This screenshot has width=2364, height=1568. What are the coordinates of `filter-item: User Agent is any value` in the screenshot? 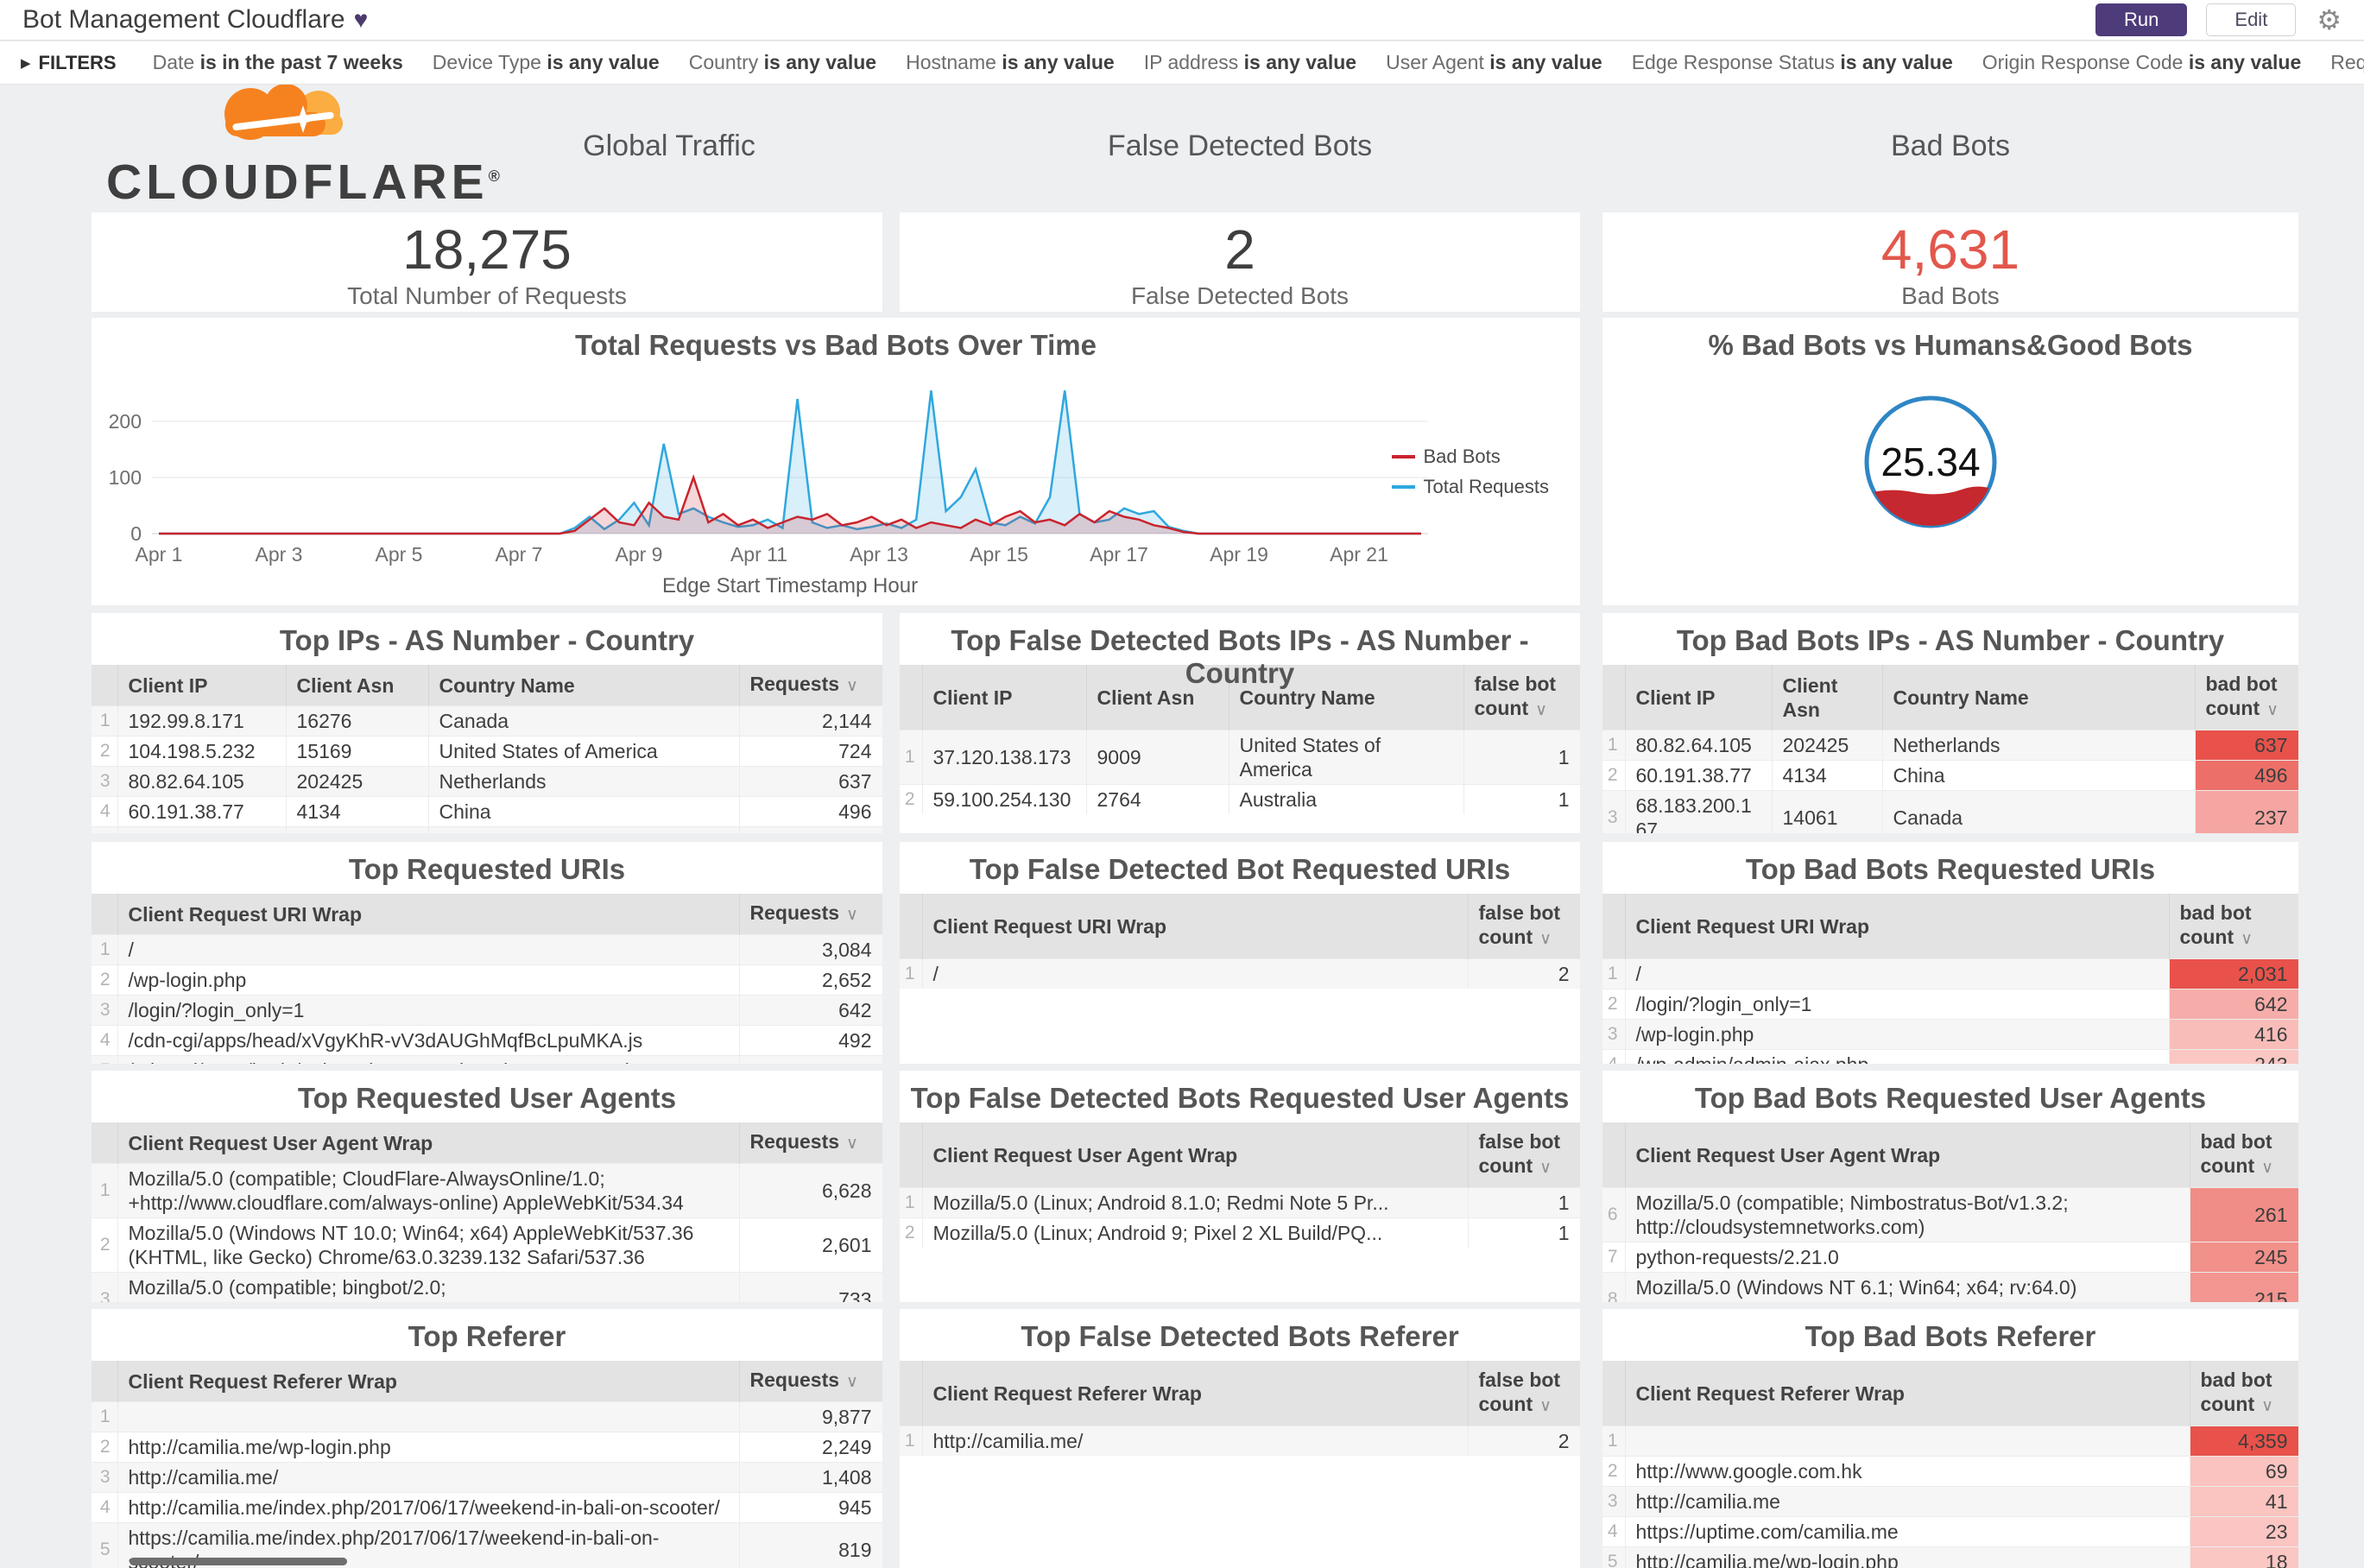 It's located at (1494, 62).